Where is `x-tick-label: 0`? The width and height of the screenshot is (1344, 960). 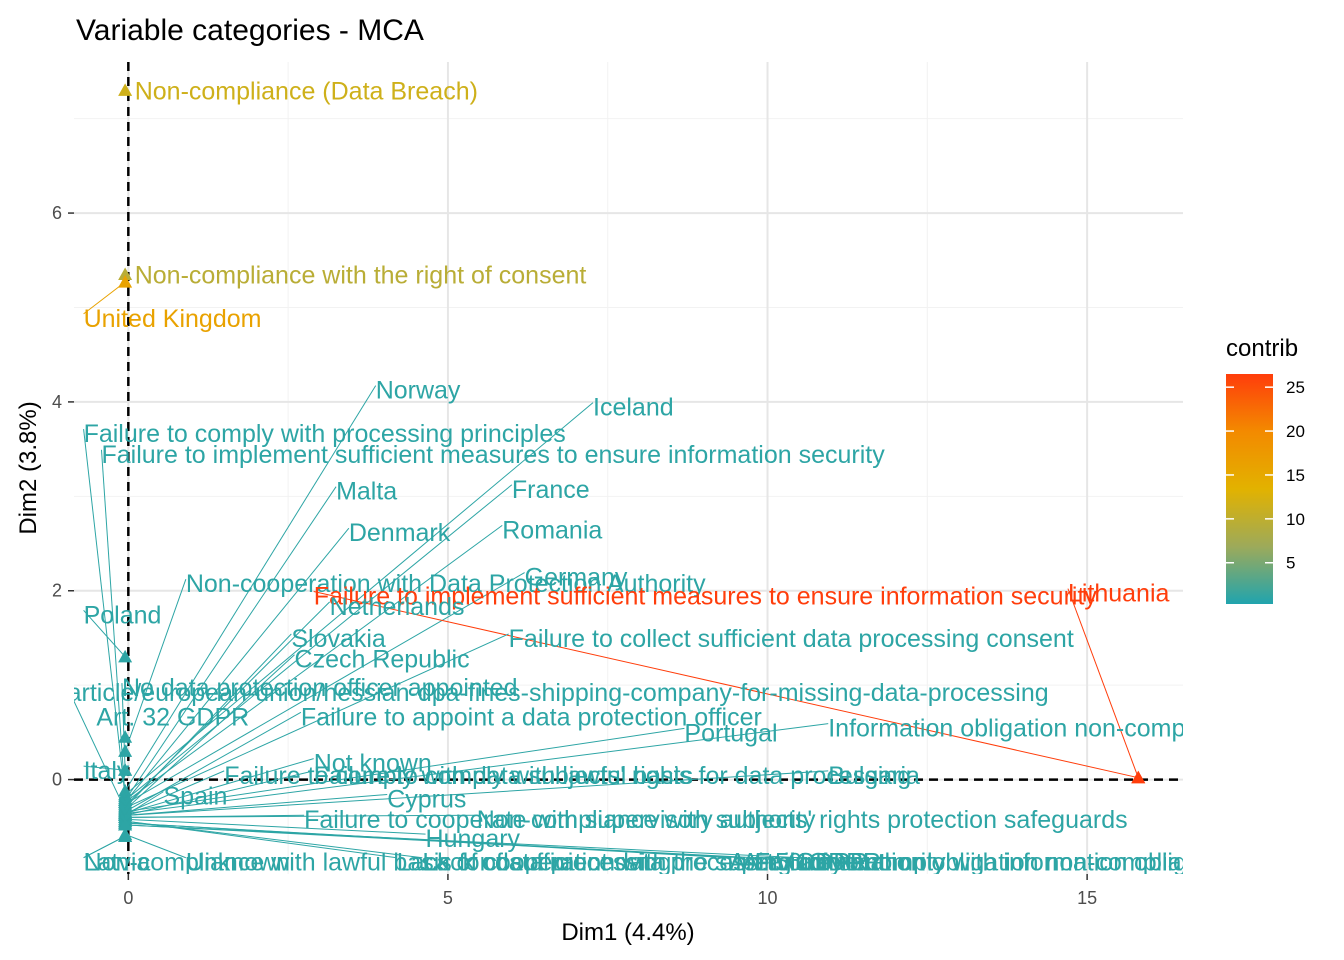
x-tick-label: 0 is located at coordinates (128, 898).